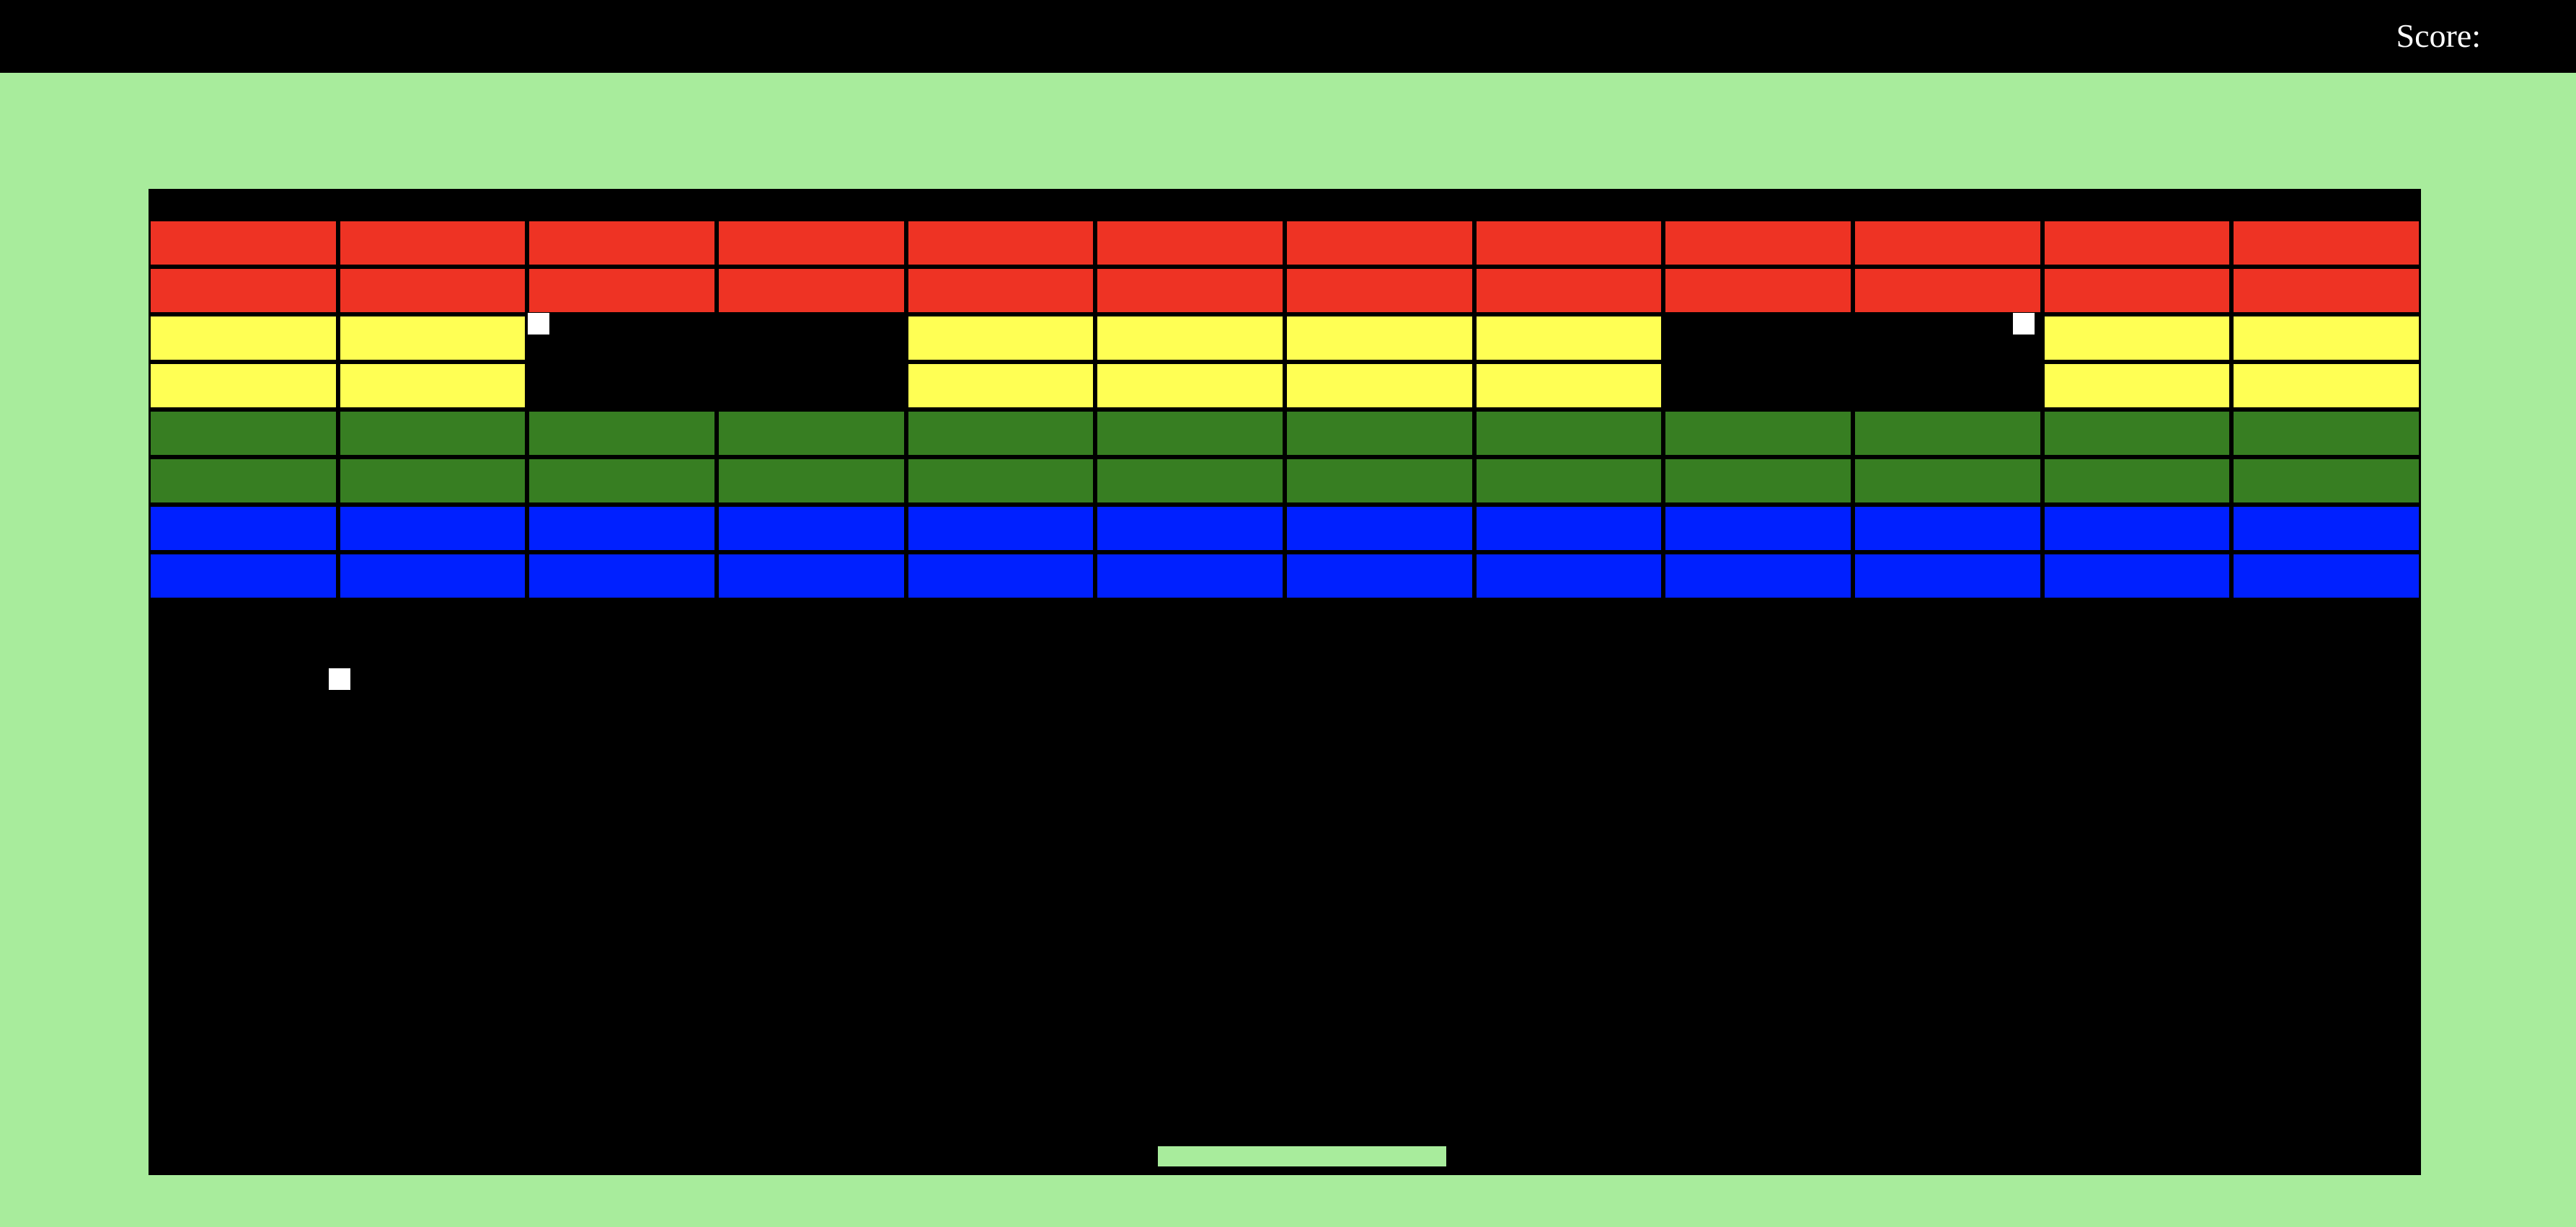 Image resolution: width=2576 pixels, height=1227 pixels. I want to click on score-display: Score:, so click(2443, 36).